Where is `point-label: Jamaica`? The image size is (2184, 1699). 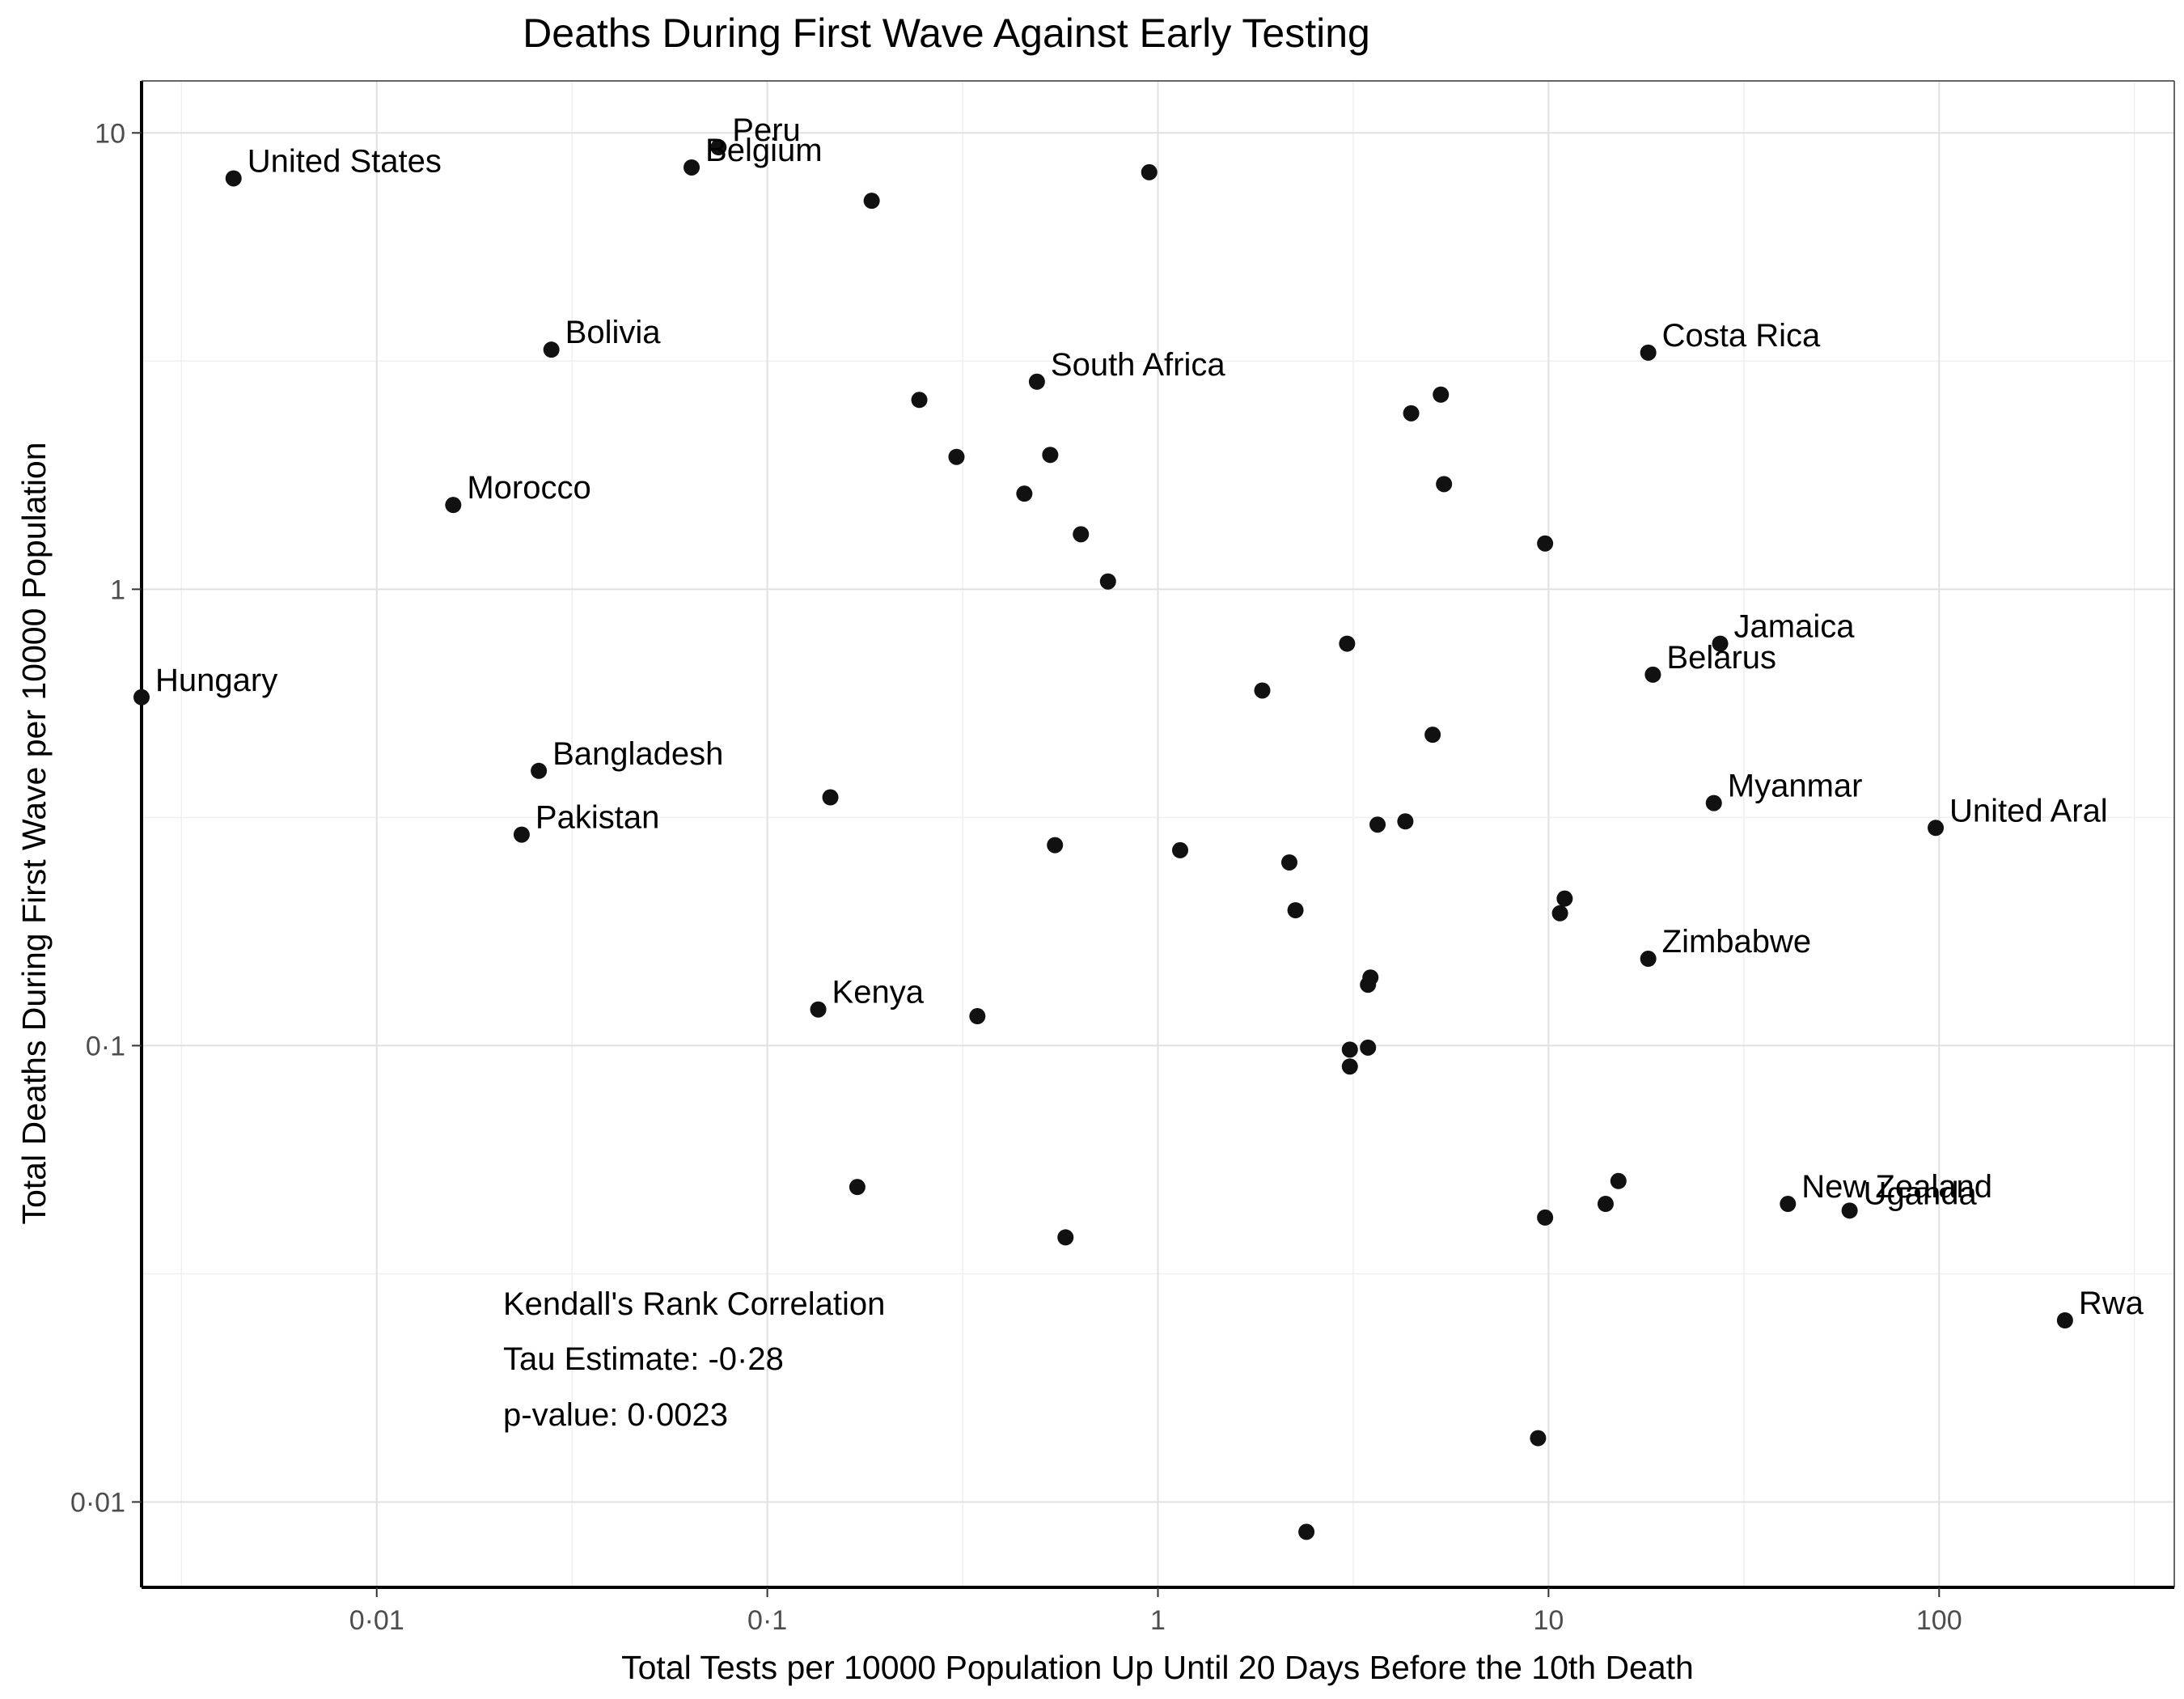
point-label: Jamaica is located at coordinates (1795, 627).